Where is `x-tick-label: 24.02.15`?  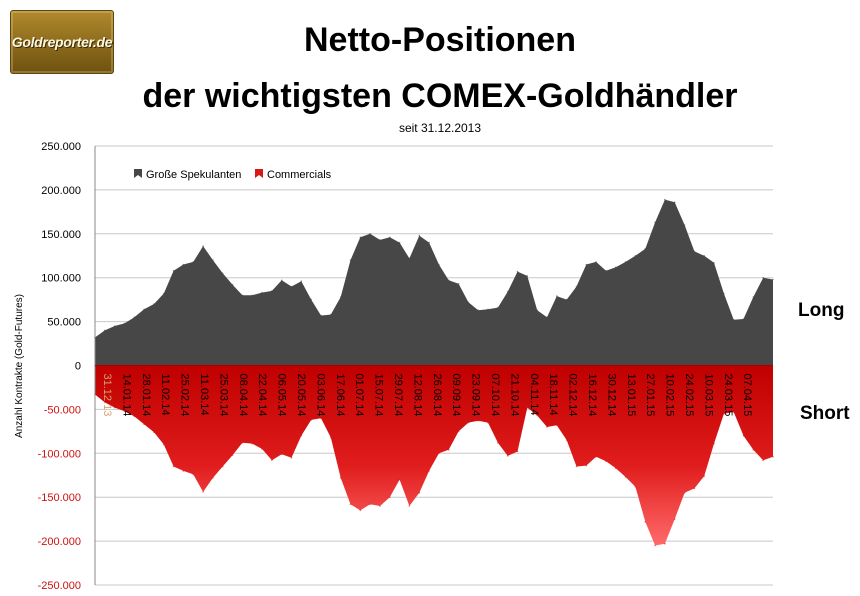
x-tick-label: 24.02.15 is located at coordinates (689, 395).